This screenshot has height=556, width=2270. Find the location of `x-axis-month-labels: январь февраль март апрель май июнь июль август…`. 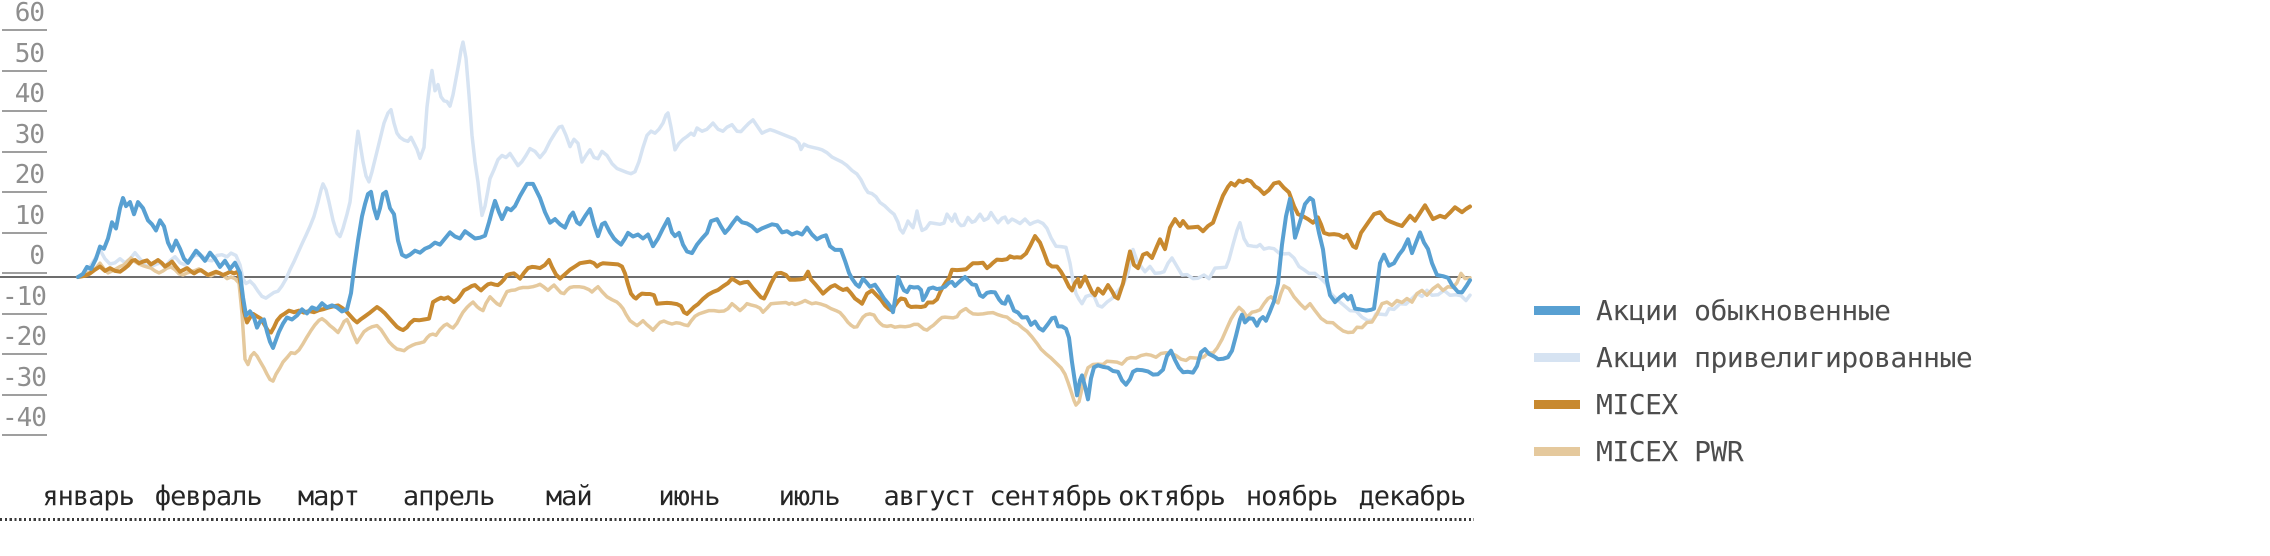

x-axis-month-labels: январь февраль март апрель май июнь июль август… is located at coordinates (750, 496).